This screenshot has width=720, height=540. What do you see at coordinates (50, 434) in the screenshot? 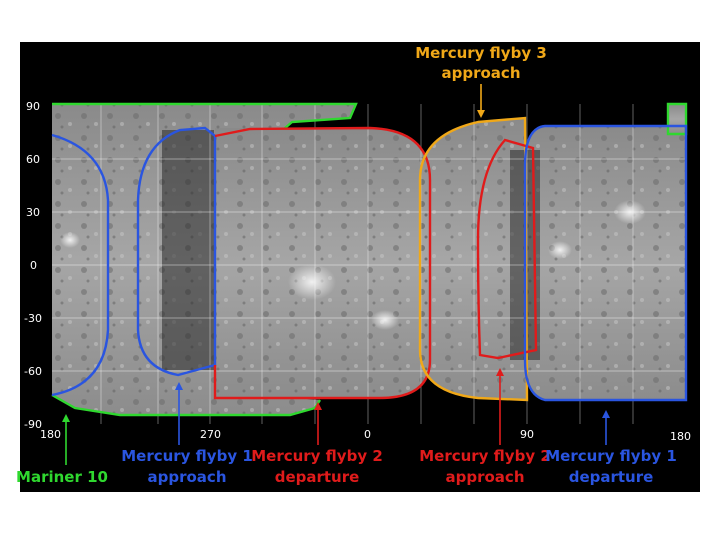
I see `lon-label-180-left: 180` at bounding box center [50, 434].